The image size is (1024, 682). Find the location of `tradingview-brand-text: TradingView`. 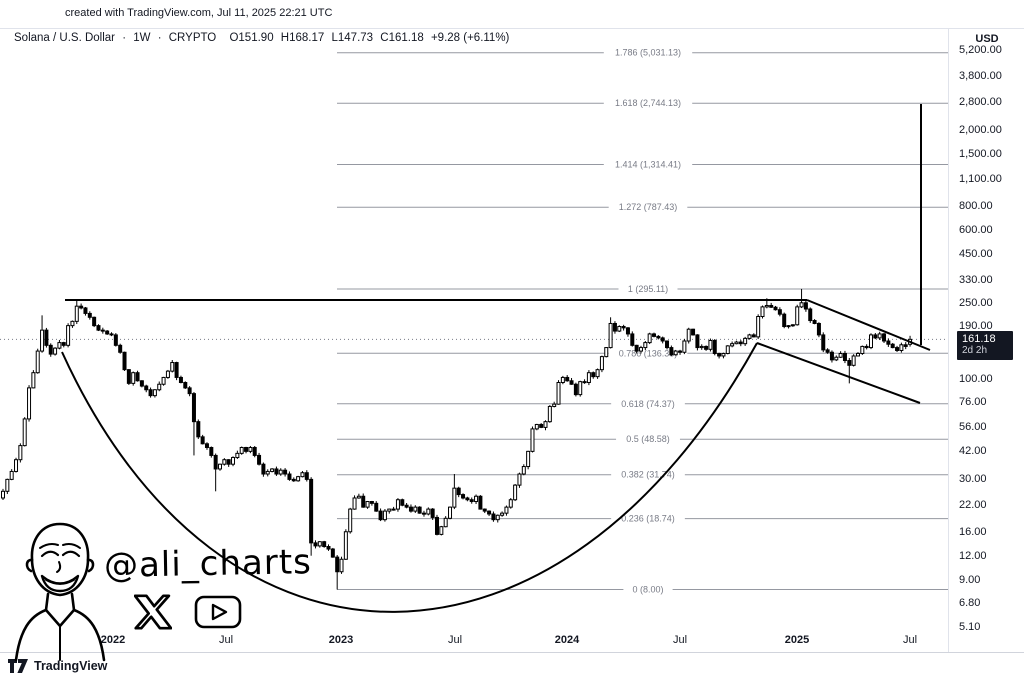

tradingview-brand-text: TradingView is located at coordinates (71, 666).